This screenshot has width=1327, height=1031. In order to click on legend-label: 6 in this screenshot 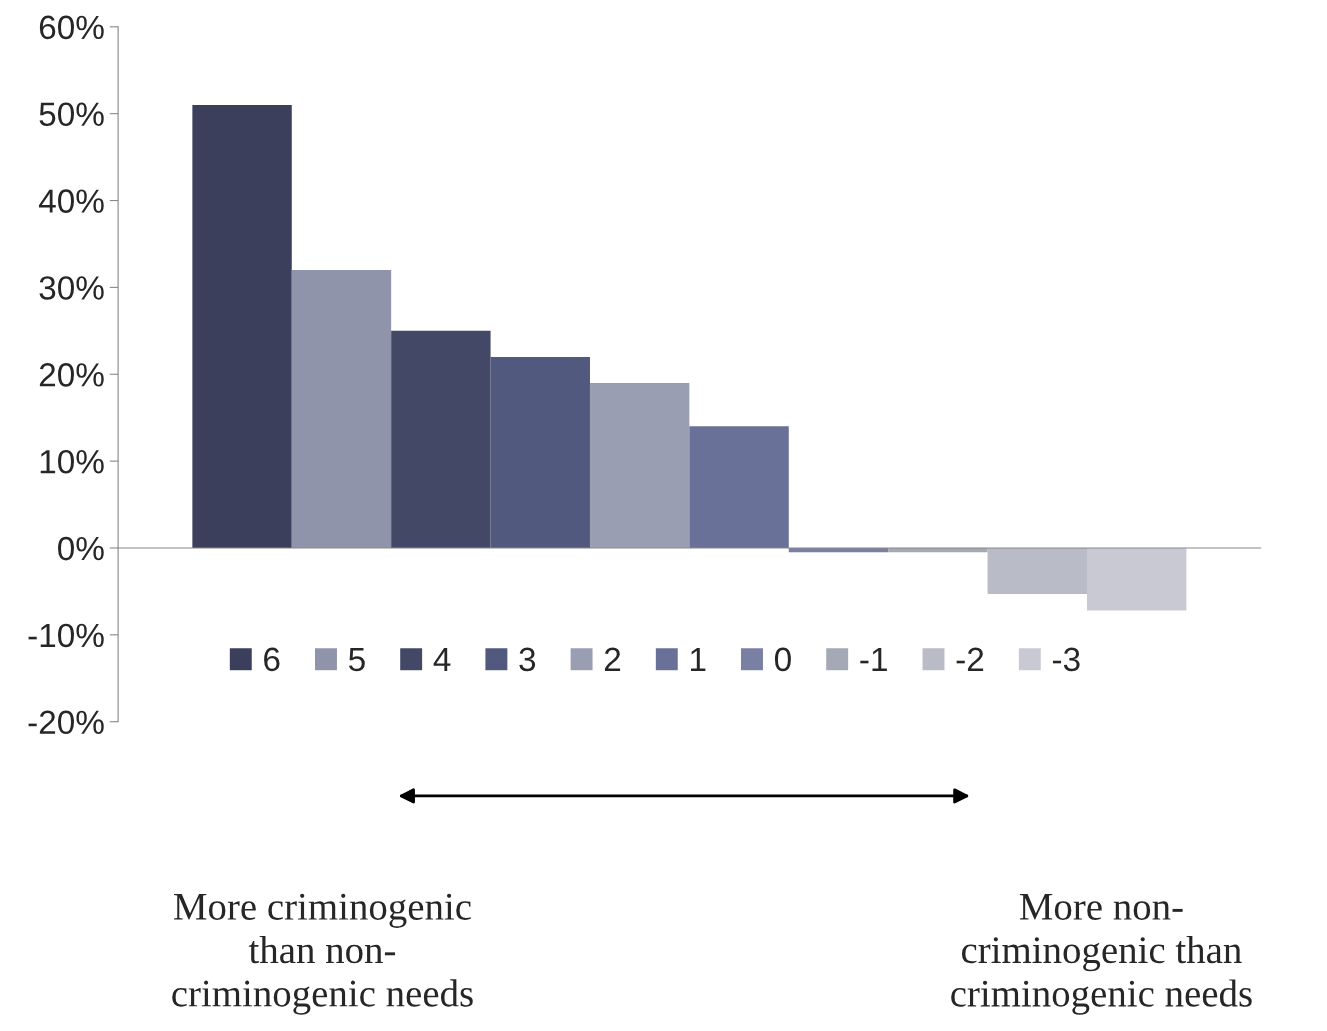, I will do `click(272, 659)`.